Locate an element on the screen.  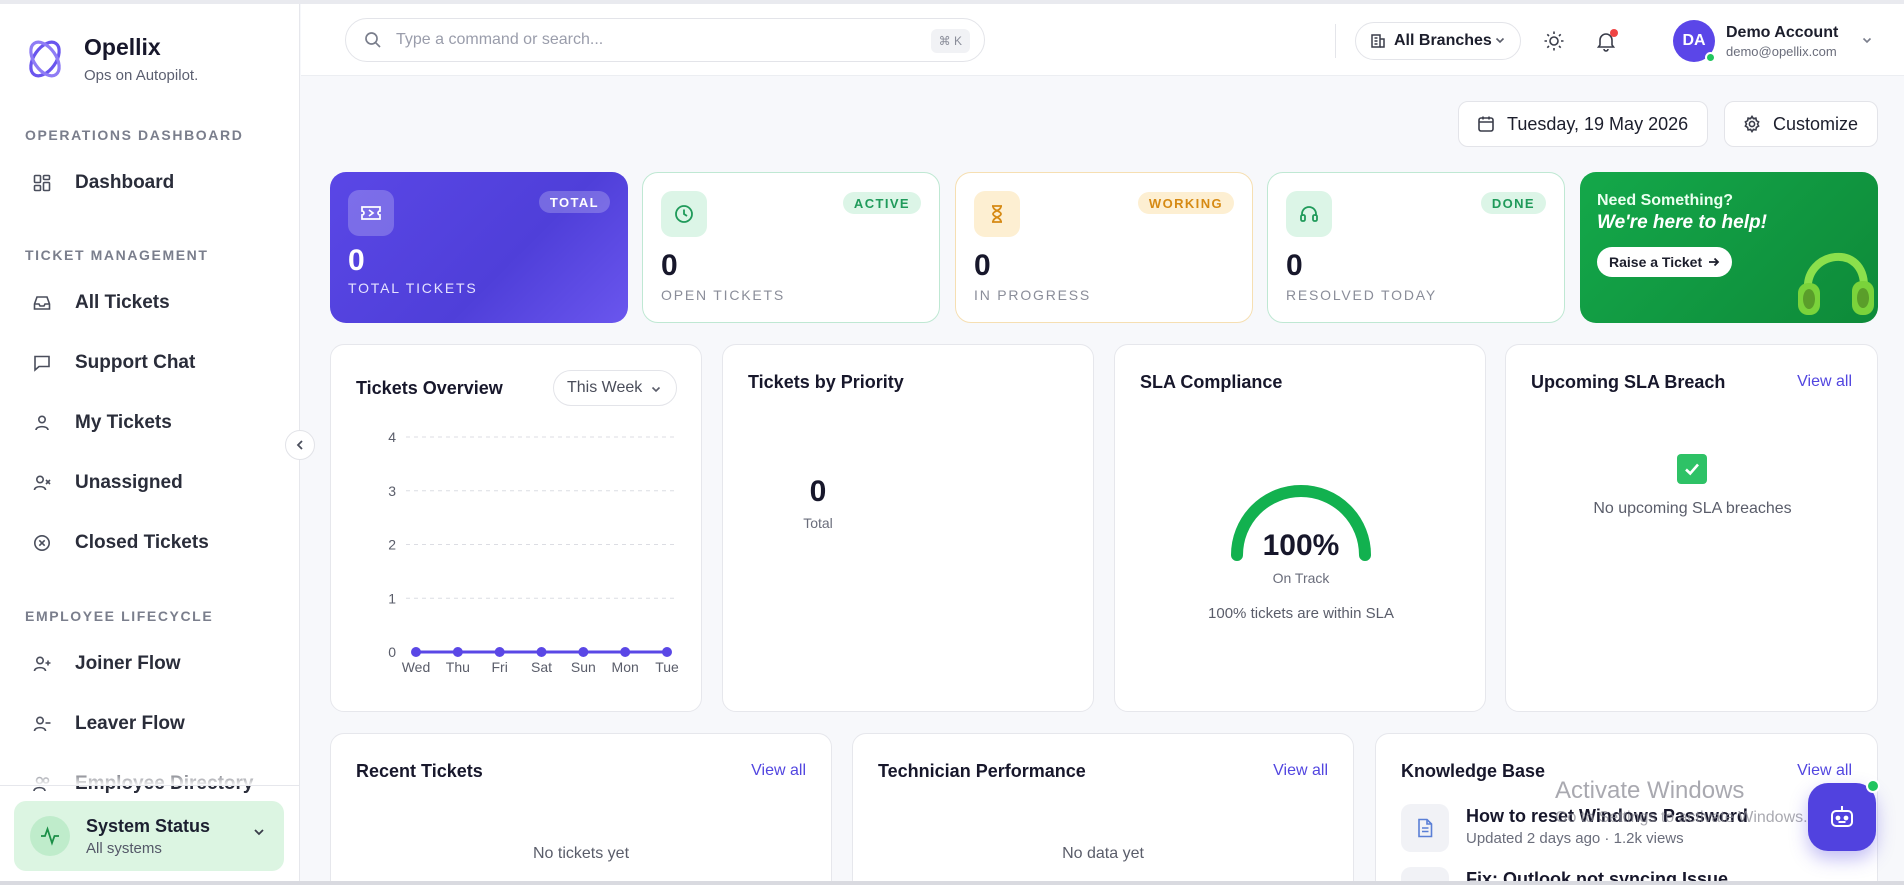
window-top-edge is located at coordinates (952, 2).